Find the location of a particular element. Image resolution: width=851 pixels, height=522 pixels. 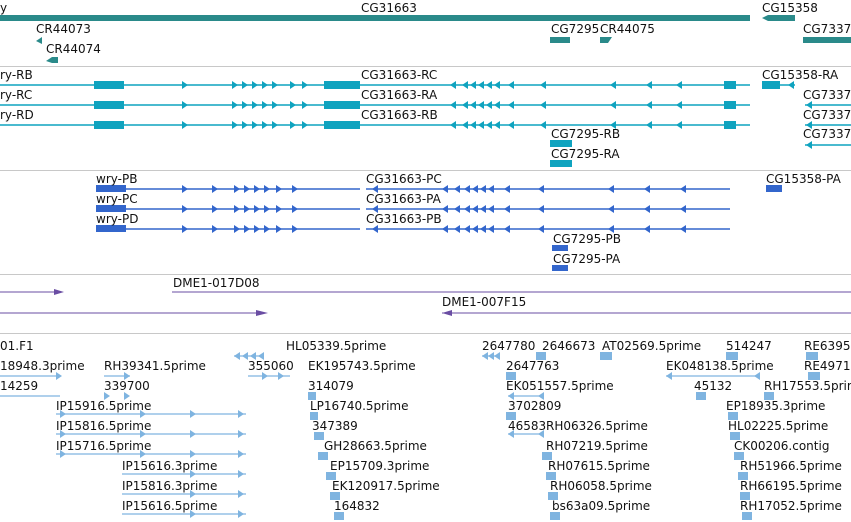

est-label: IP15916.5prime is located at coordinates (104, 406).